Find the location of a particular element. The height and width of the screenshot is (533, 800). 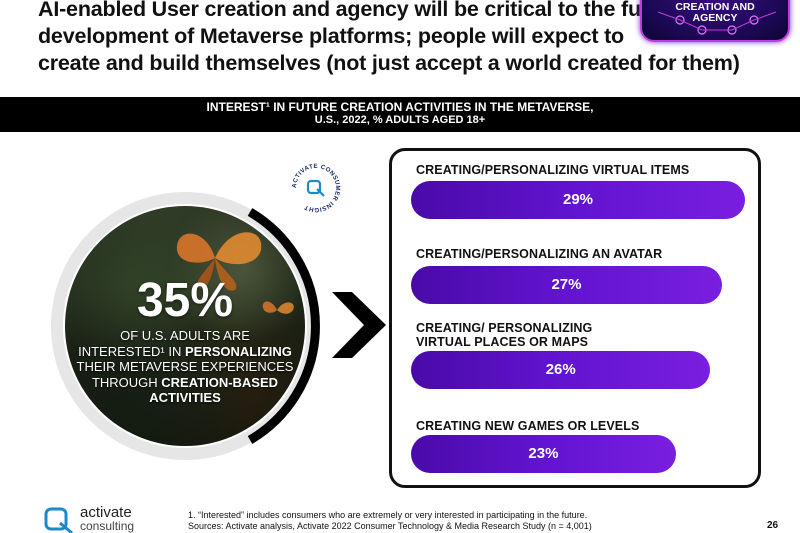

bar-category-line: CREATING NEW GAMES OR LEVELS is located at coordinates (528, 426).